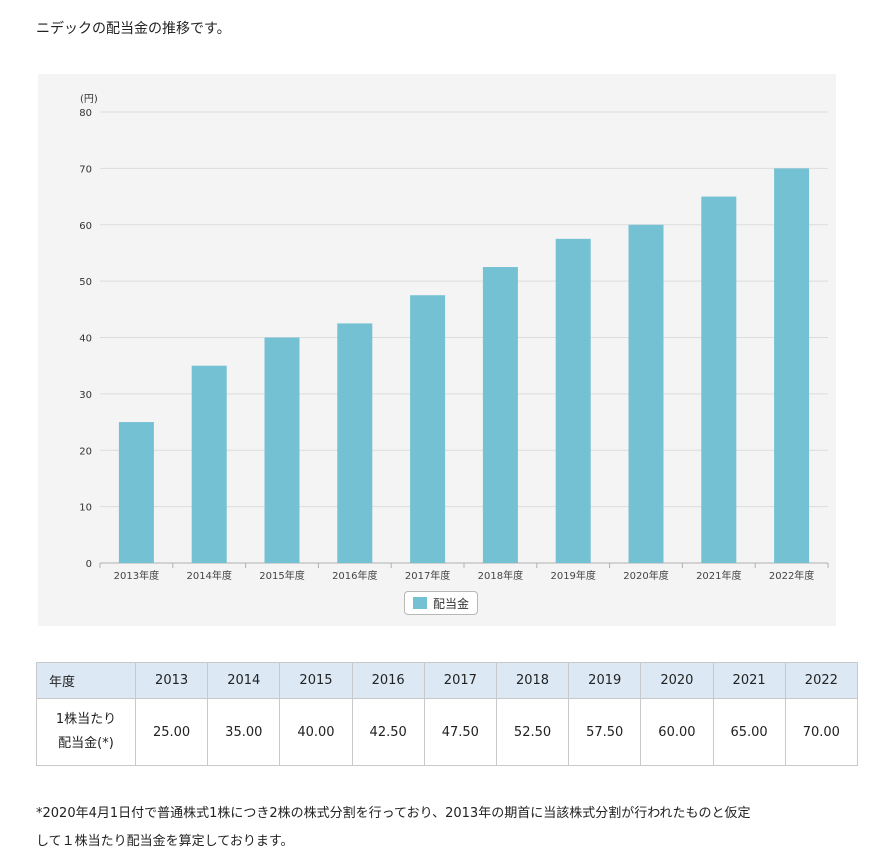 The width and height of the screenshot is (870, 859). What do you see at coordinates (85, 508) in the screenshot?
I see `y-tick-label: 10` at bounding box center [85, 508].